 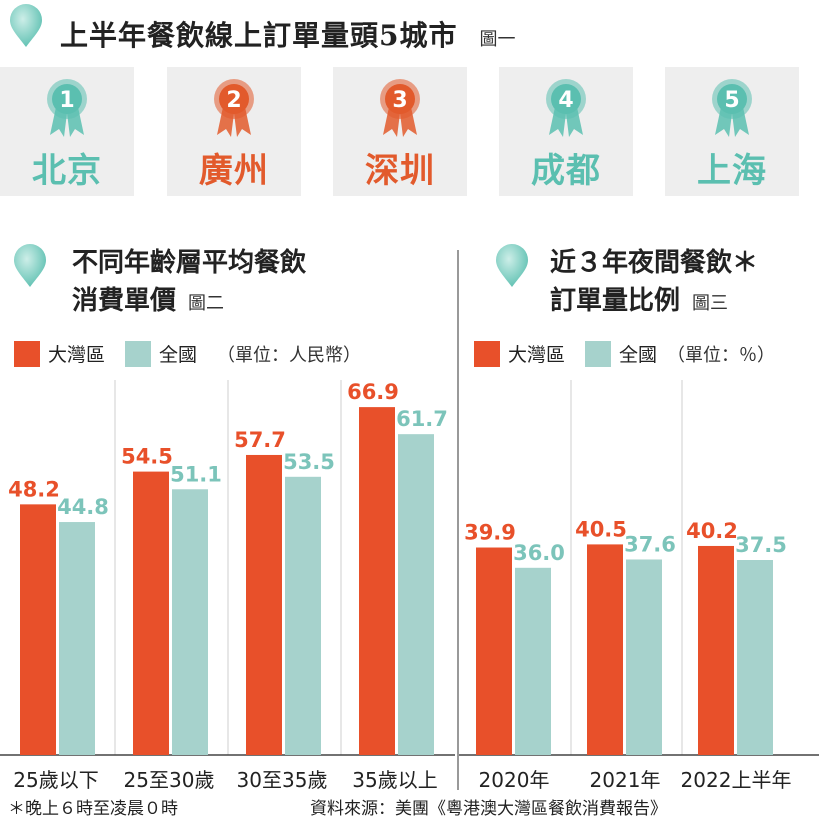 I want to click on city-card: 3 深圳, so click(x=400, y=131).